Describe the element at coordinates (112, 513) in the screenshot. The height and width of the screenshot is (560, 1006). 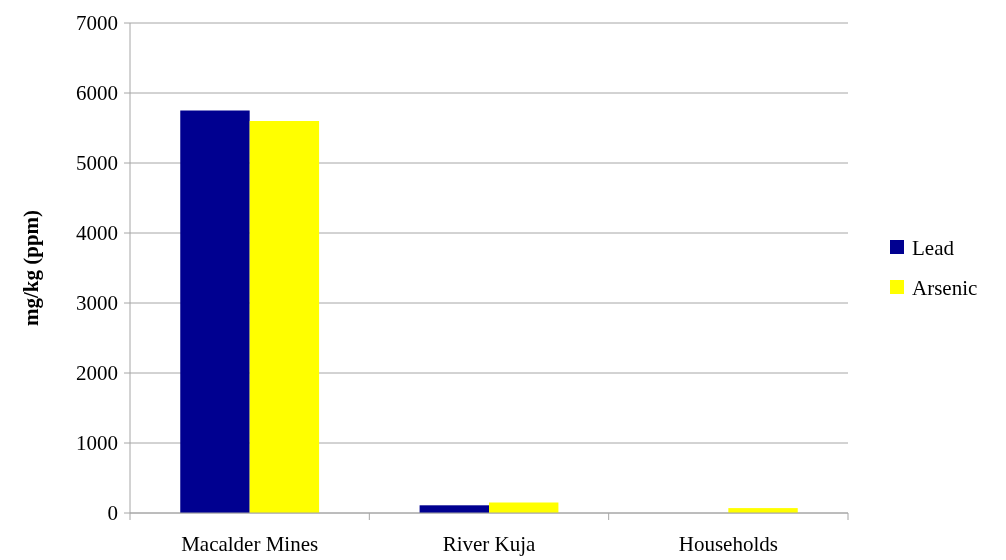
I see `y-tick-label: 0` at that location.